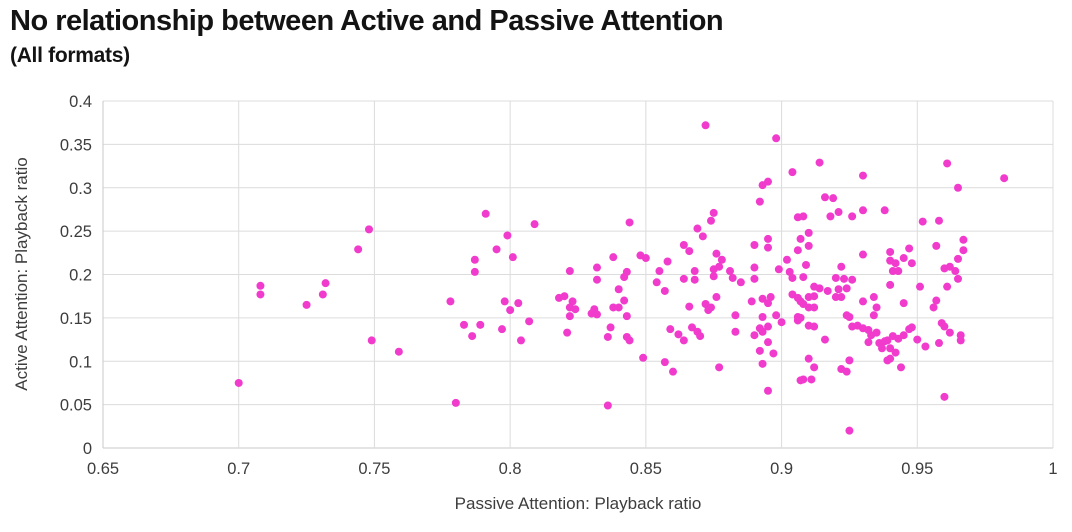  Describe the element at coordinates (80, 362) in the screenshot. I see `y-tick-label: 0.1` at that location.